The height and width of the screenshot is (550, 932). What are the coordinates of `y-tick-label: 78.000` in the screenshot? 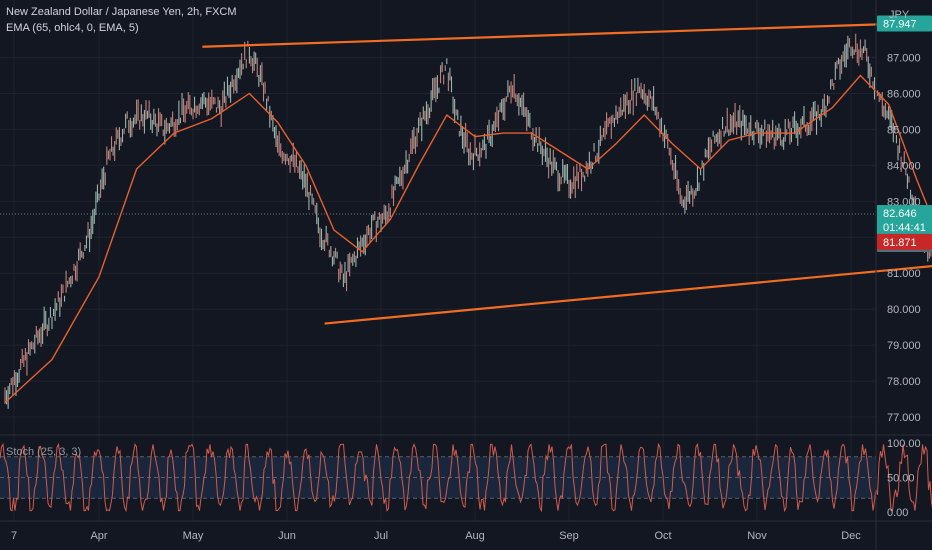 It's located at (904, 382).